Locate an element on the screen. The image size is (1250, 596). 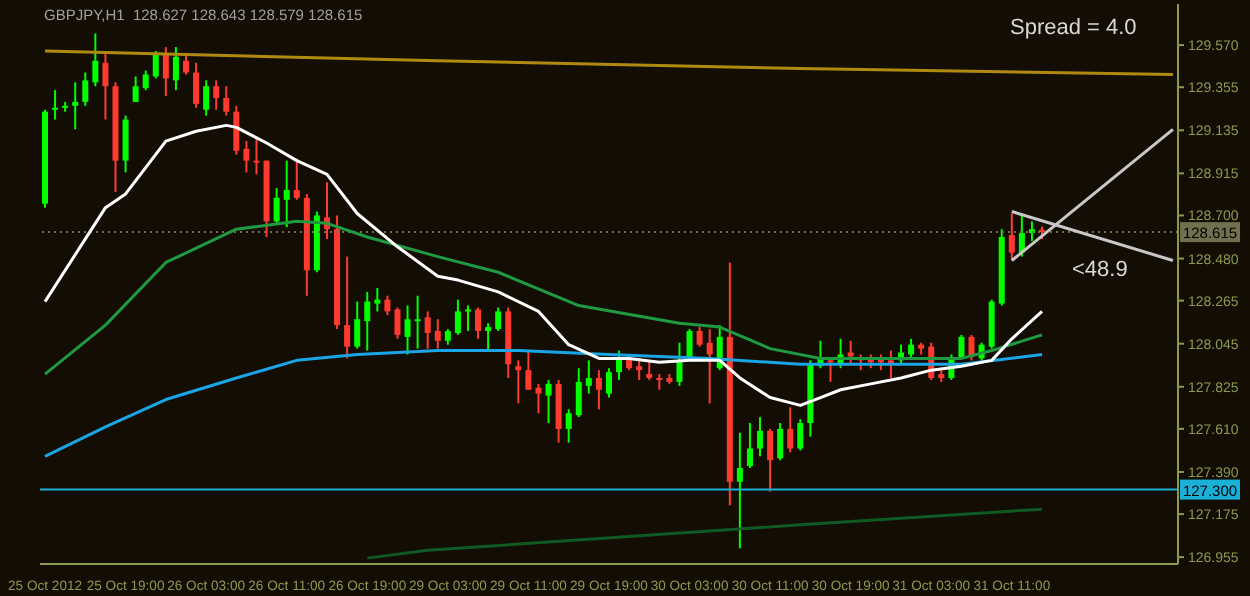
annotation: <48.9 is located at coordinates (1100, 270).